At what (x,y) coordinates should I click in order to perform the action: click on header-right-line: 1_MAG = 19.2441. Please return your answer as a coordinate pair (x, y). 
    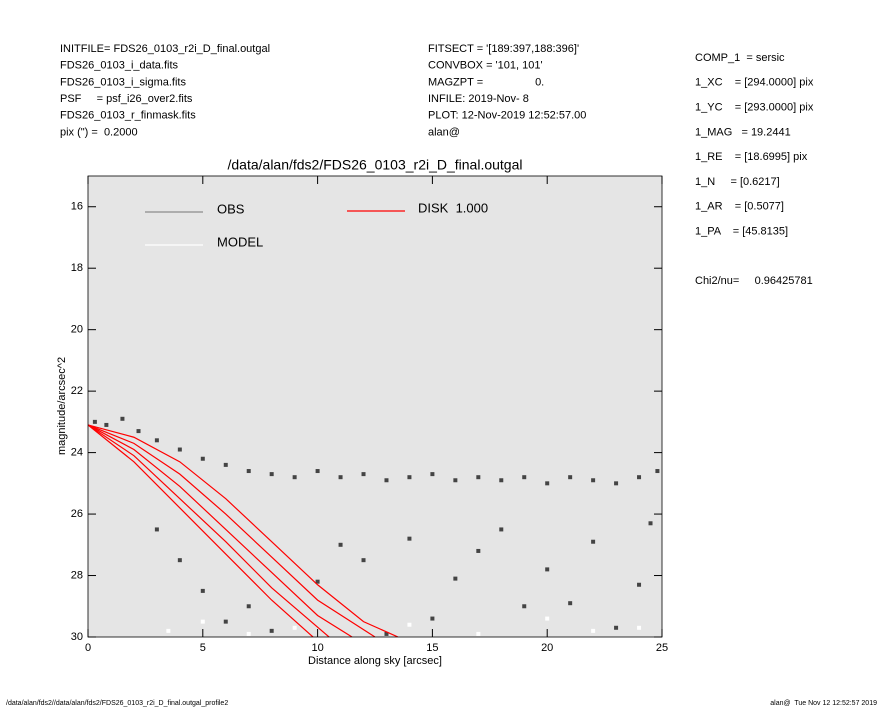
    Looking at the image, I should click on (743, 132).